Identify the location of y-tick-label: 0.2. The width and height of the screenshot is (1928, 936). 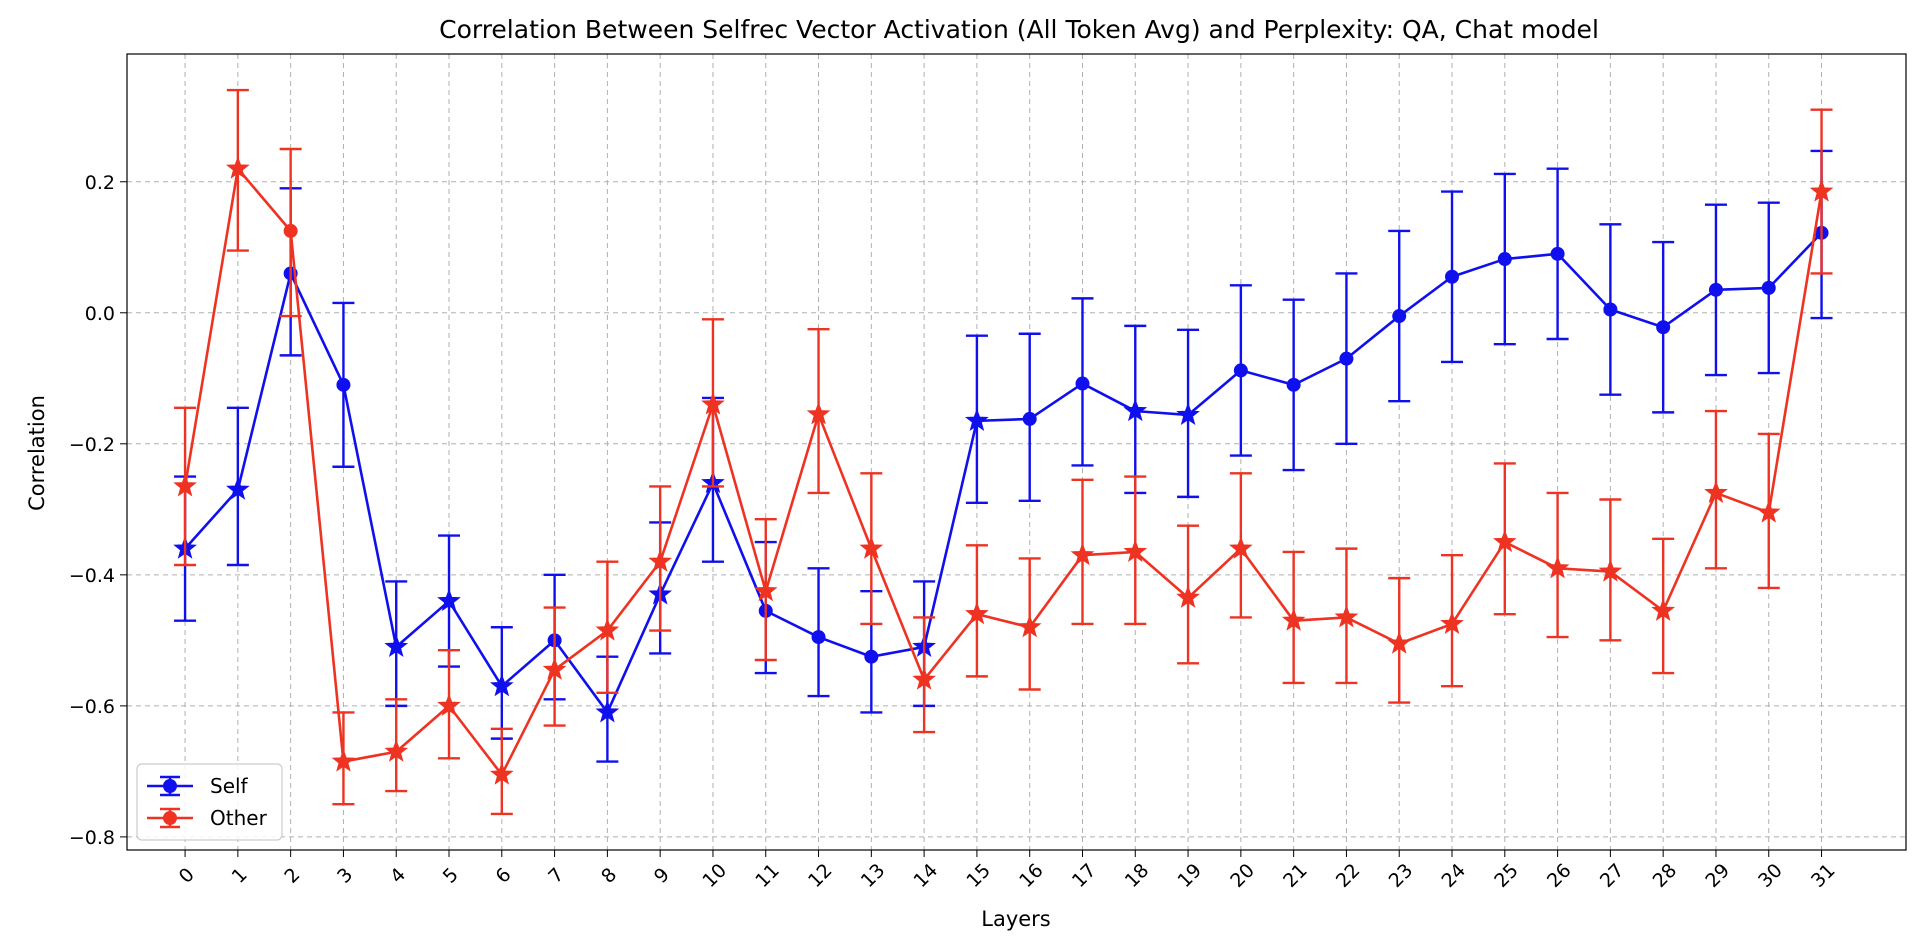
(100, 183).